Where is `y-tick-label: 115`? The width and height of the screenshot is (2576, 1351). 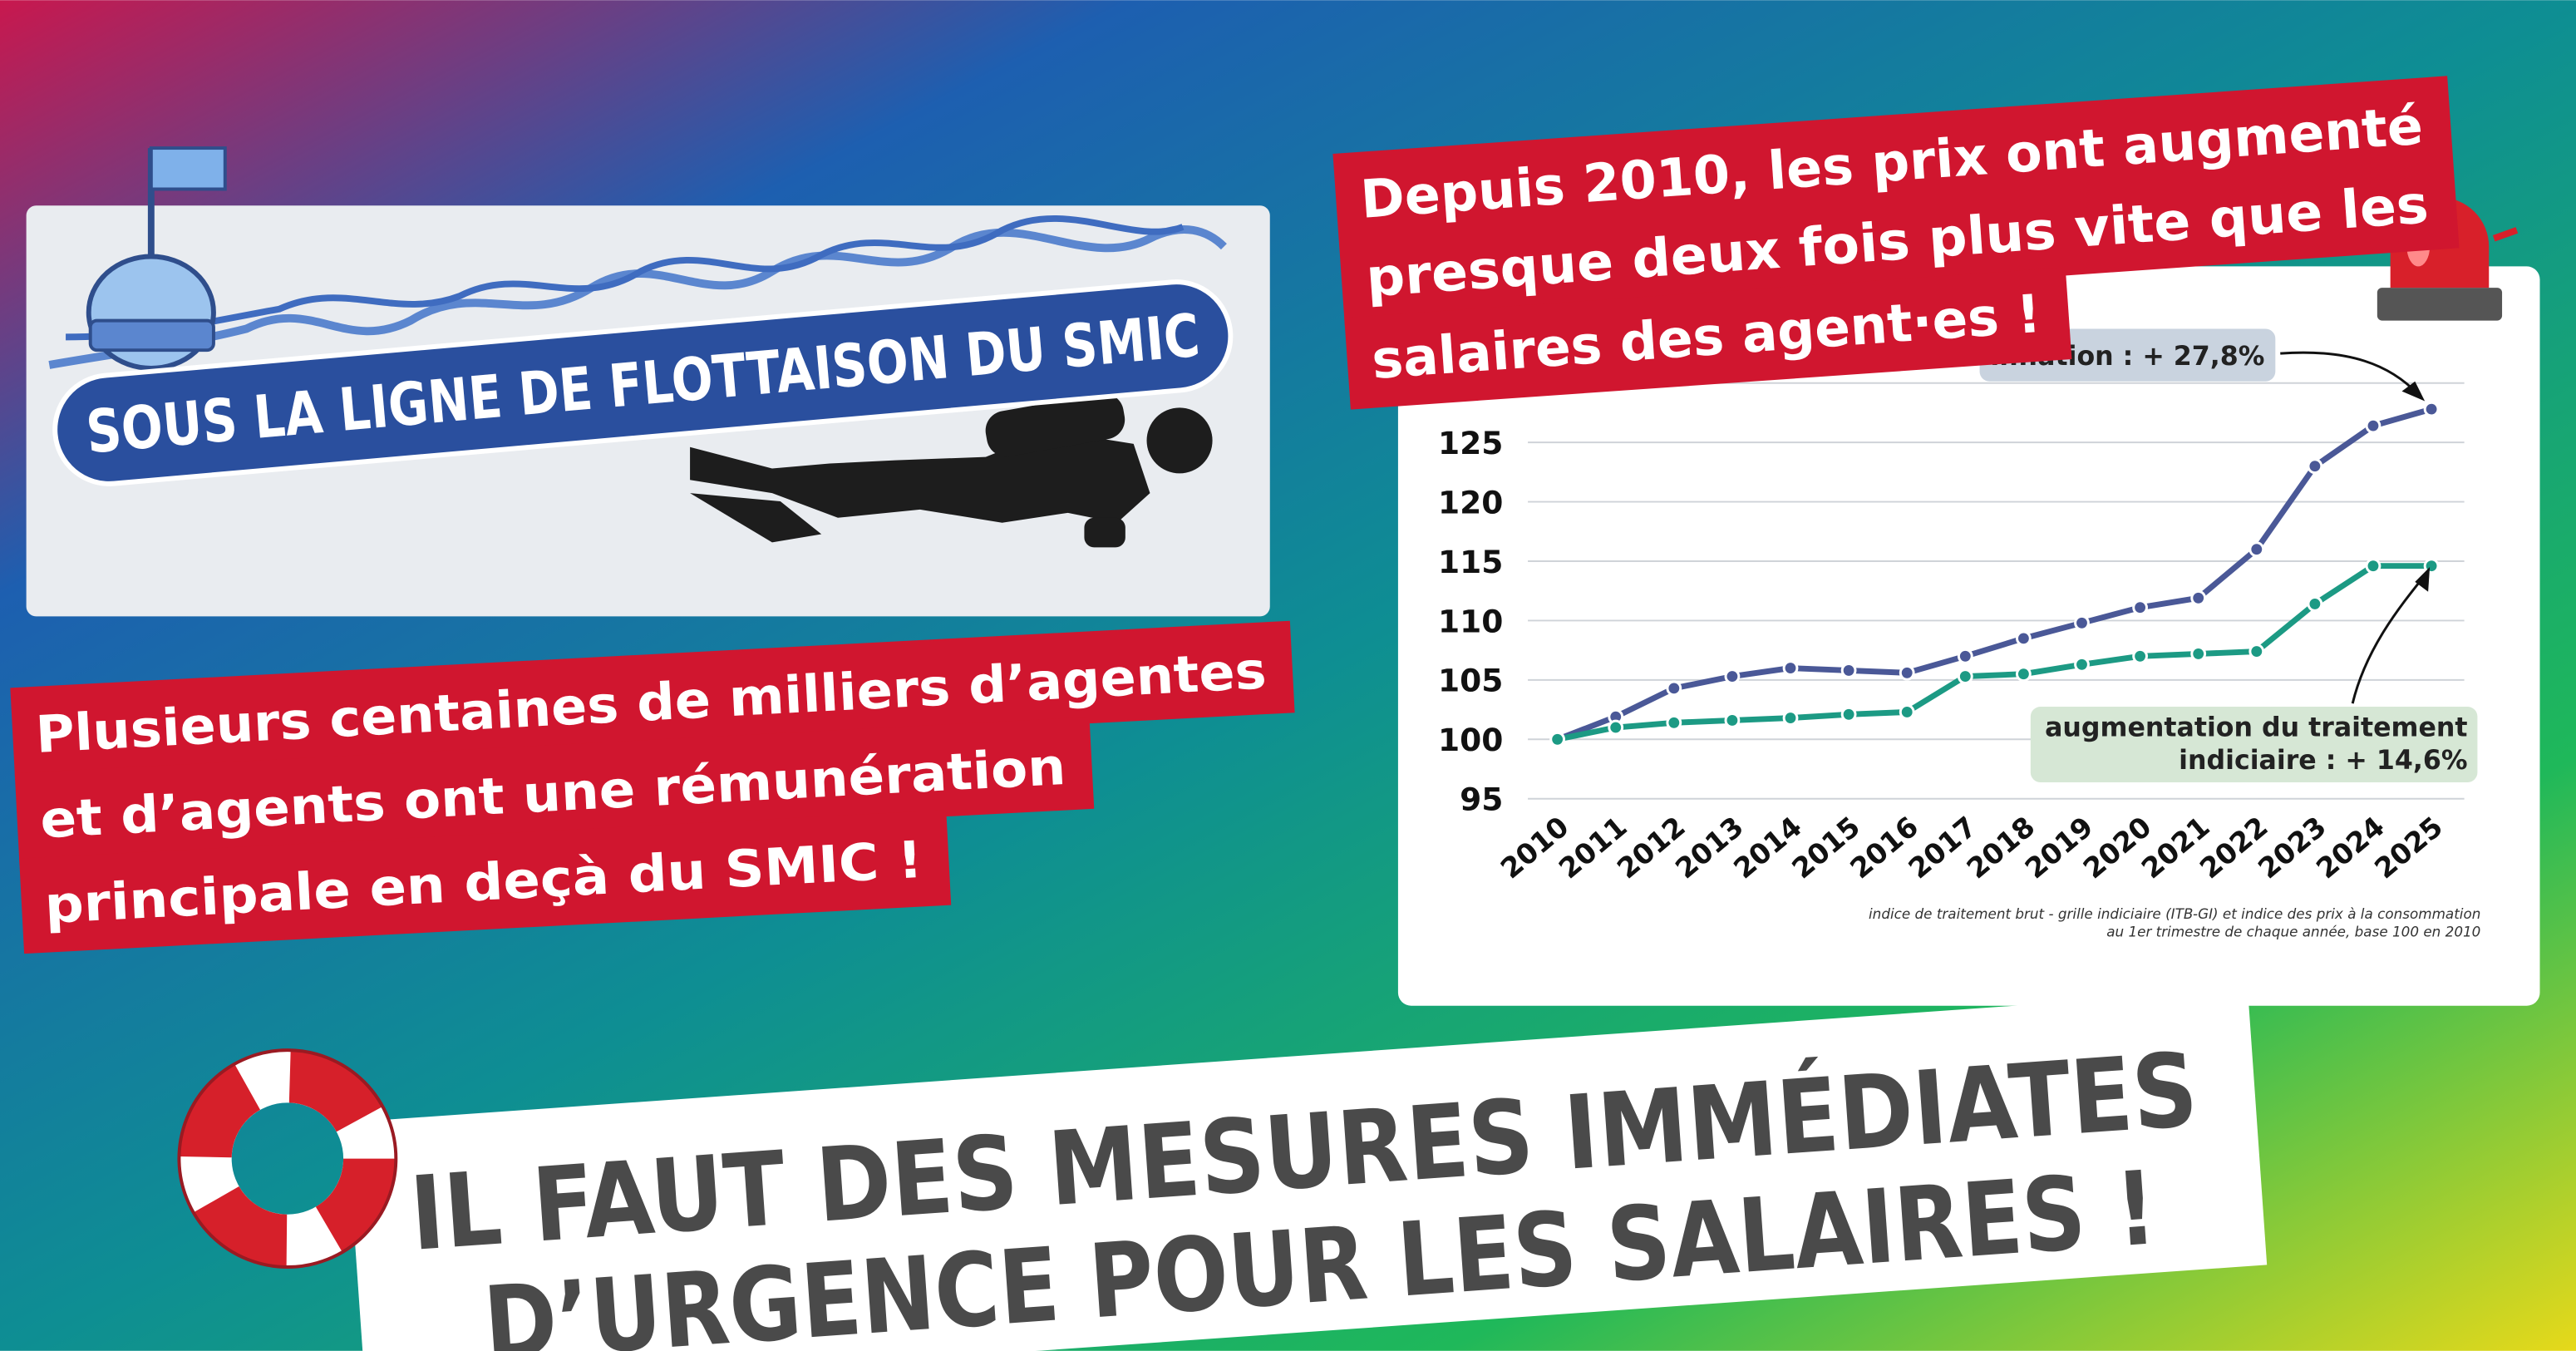 y-tick-label: 115 is located at coordinates (1470, 562).